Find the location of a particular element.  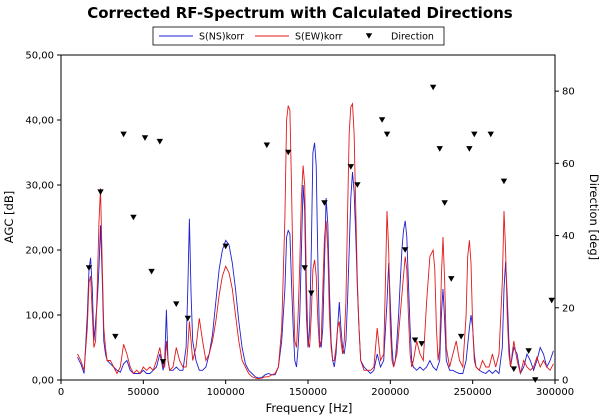

y2-tick-label: 40 is located at coordinates (568, 236).